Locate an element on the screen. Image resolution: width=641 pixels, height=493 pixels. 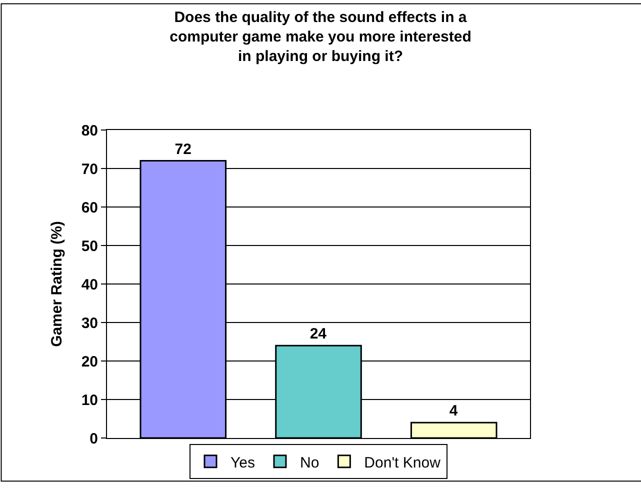
chart-title: Does the quality of the sound effects in a computer game make you more interested in playing or buying it? is located at coordinates (321, 37).